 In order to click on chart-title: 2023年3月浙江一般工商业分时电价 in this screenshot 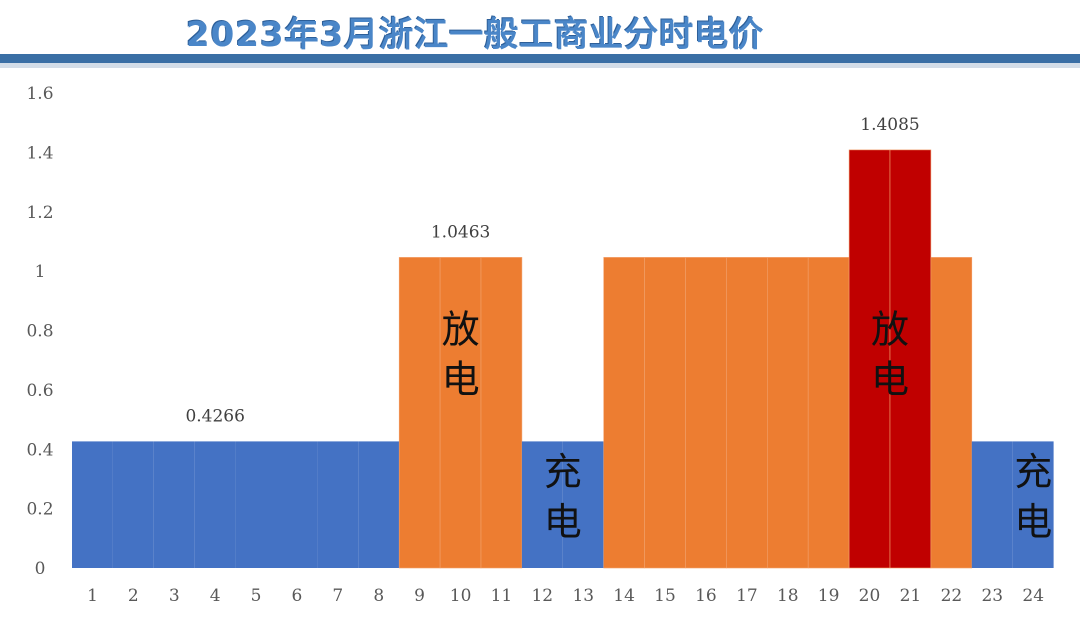, I will do `click(475, 35)`.